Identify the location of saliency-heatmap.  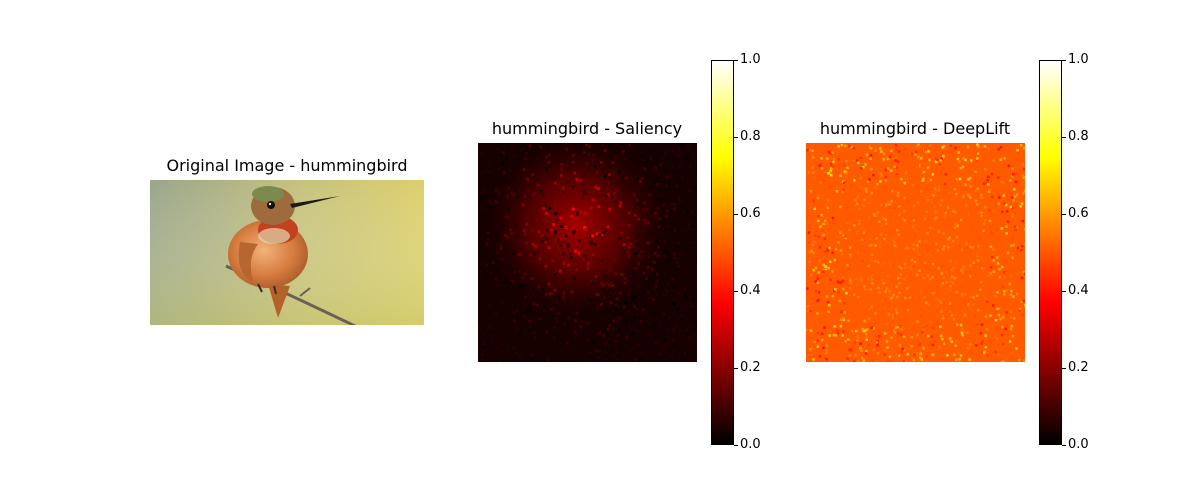
(587, 252).